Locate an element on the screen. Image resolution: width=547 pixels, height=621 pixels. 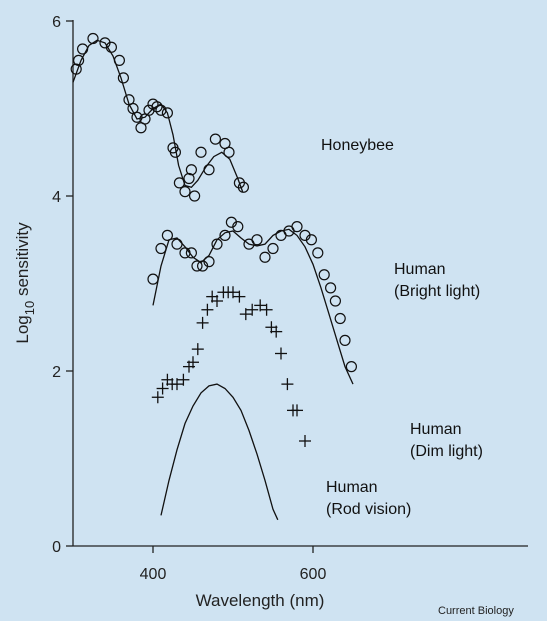
human-bright-light-label: (Bright light) is located at coordinates (437, 291).